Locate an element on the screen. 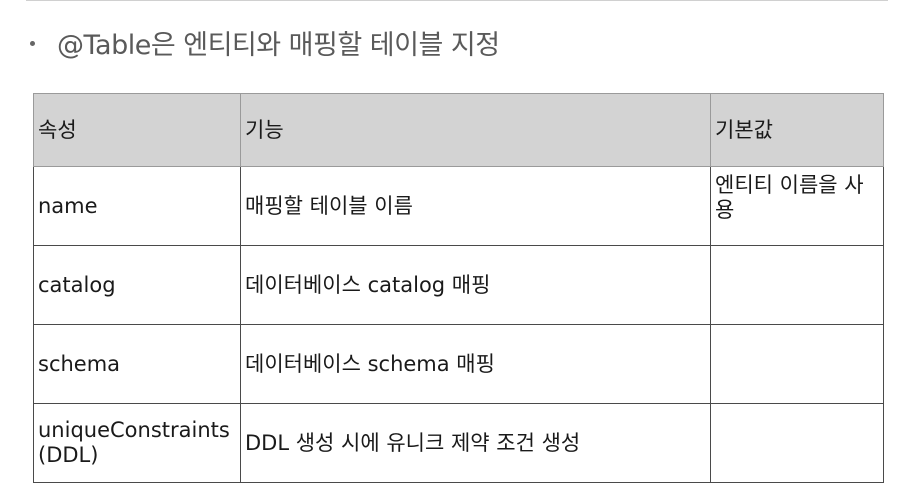  cell-default: 엔티티 이름을 사용 is located at coordinates (797, 206).